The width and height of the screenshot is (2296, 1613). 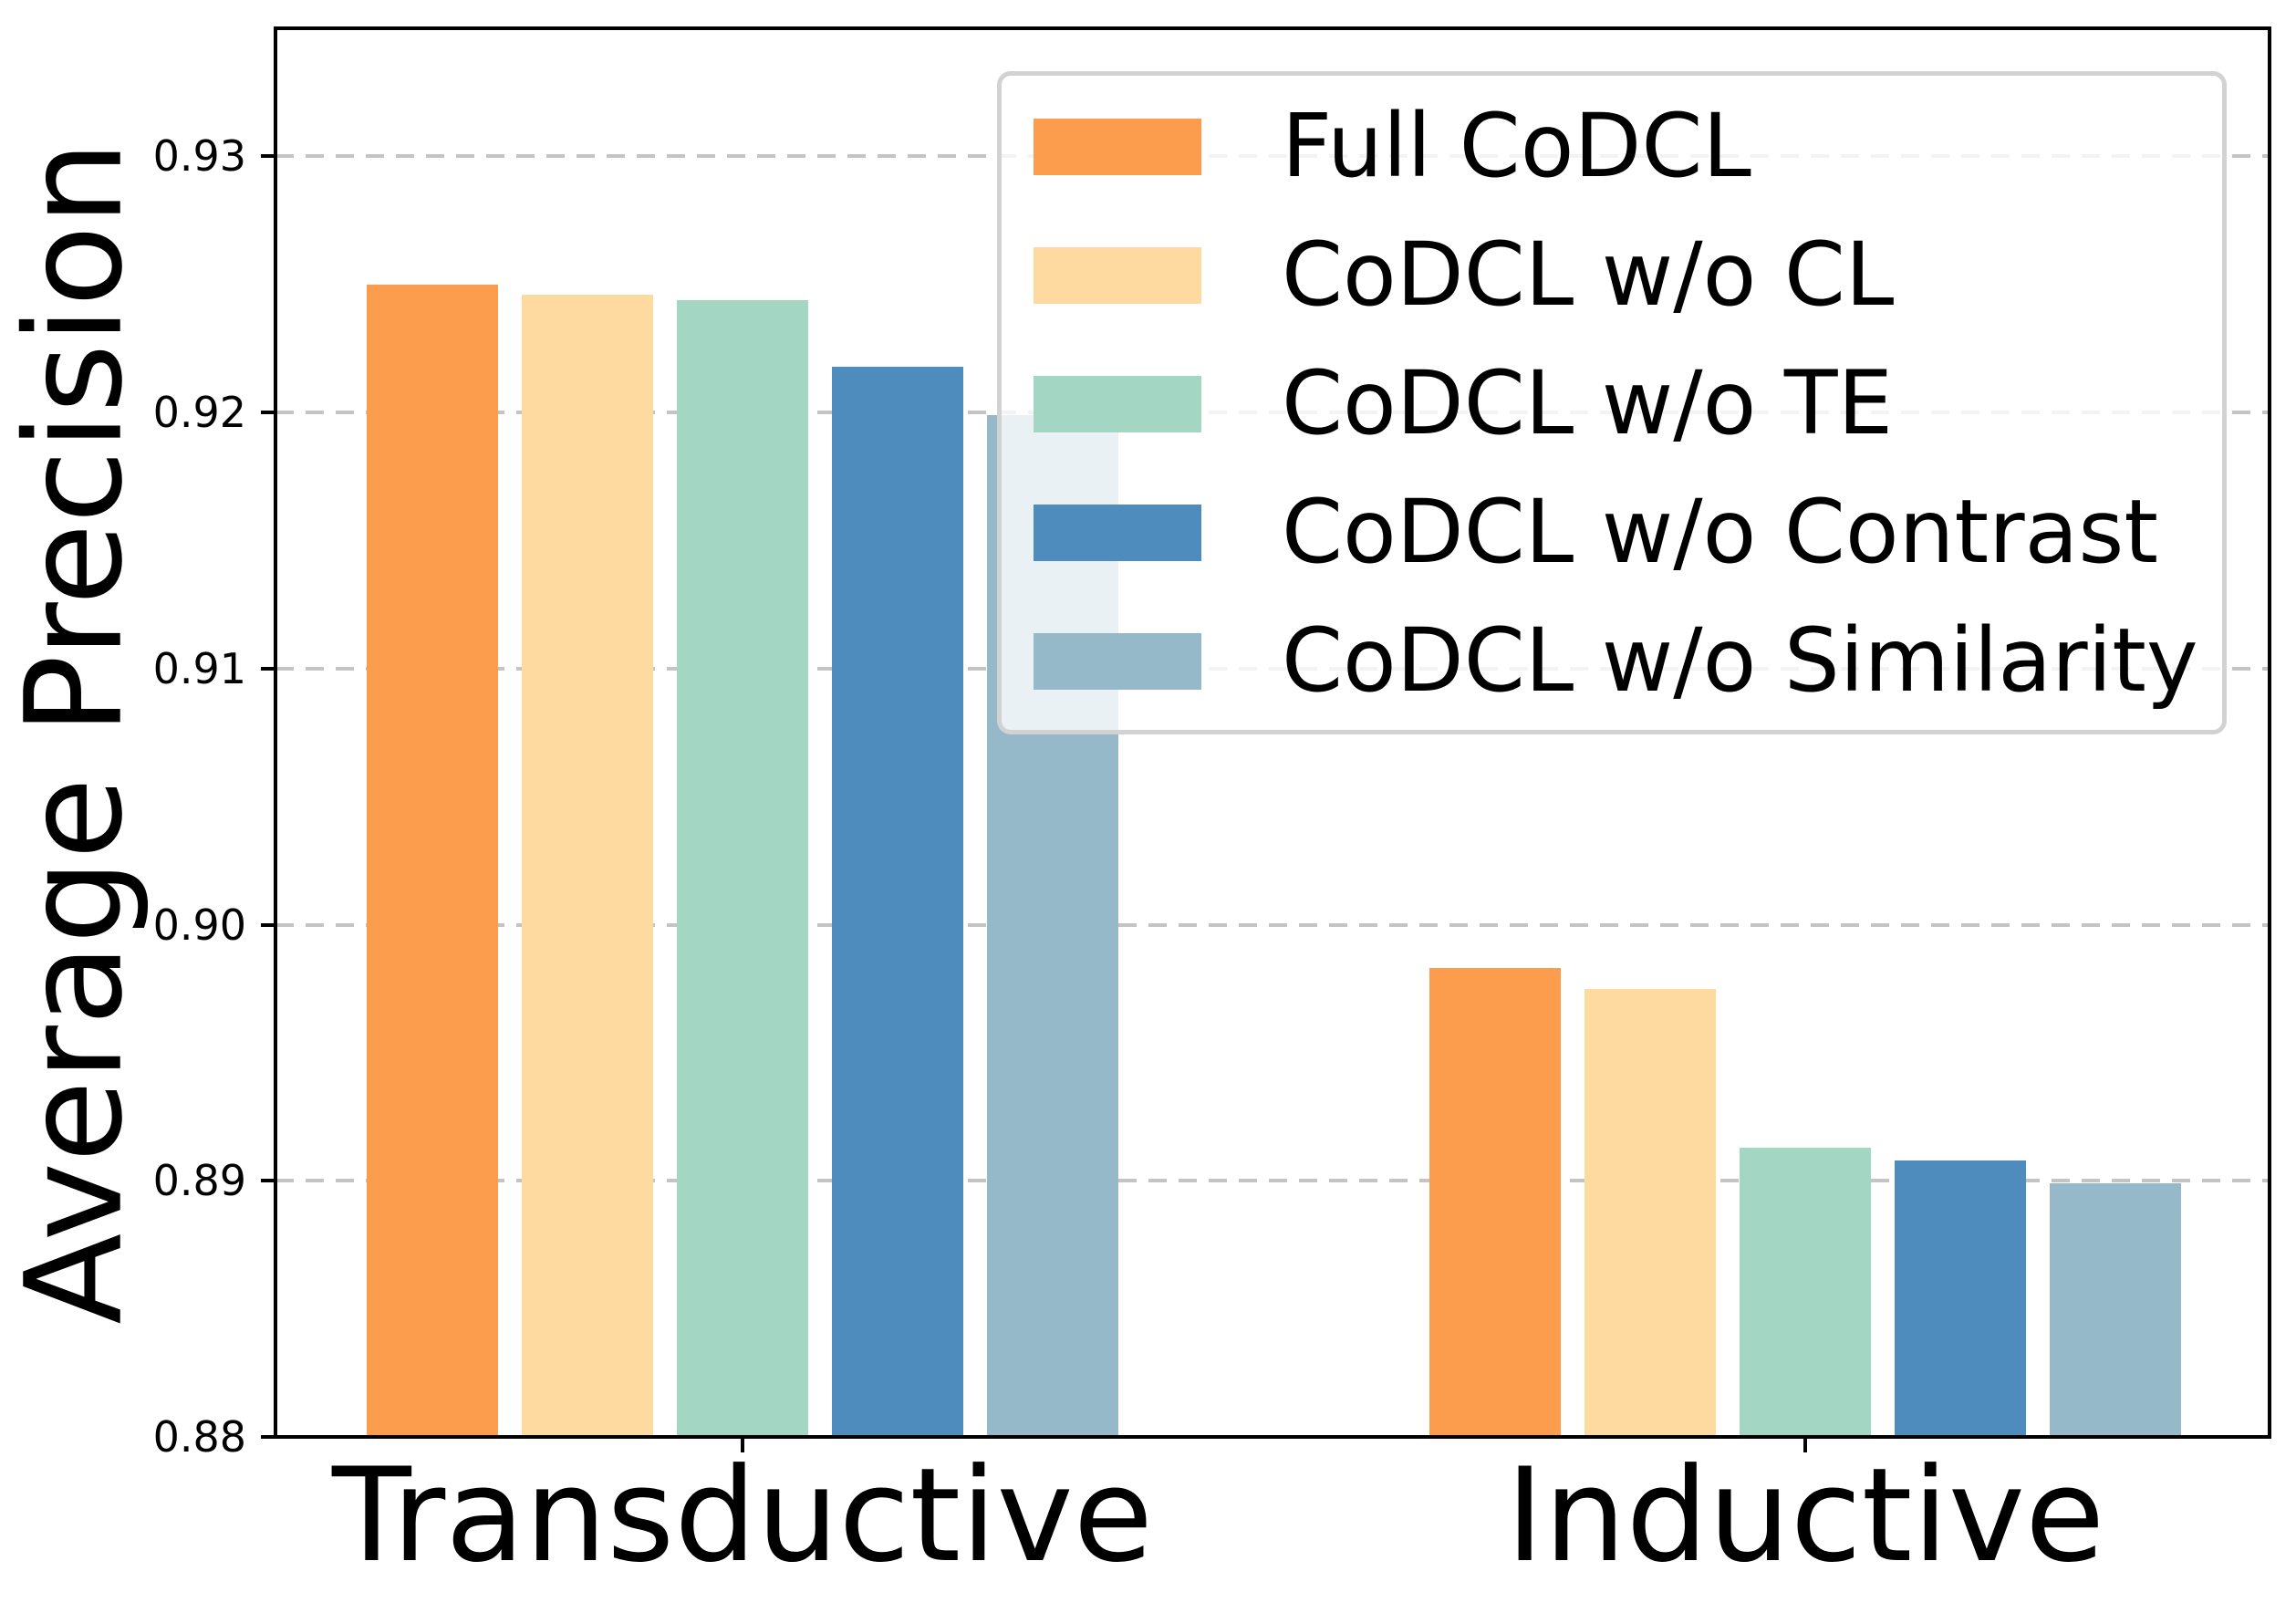 I want to click on y-tick-label: 0.89, so click(x=199, y=1181).